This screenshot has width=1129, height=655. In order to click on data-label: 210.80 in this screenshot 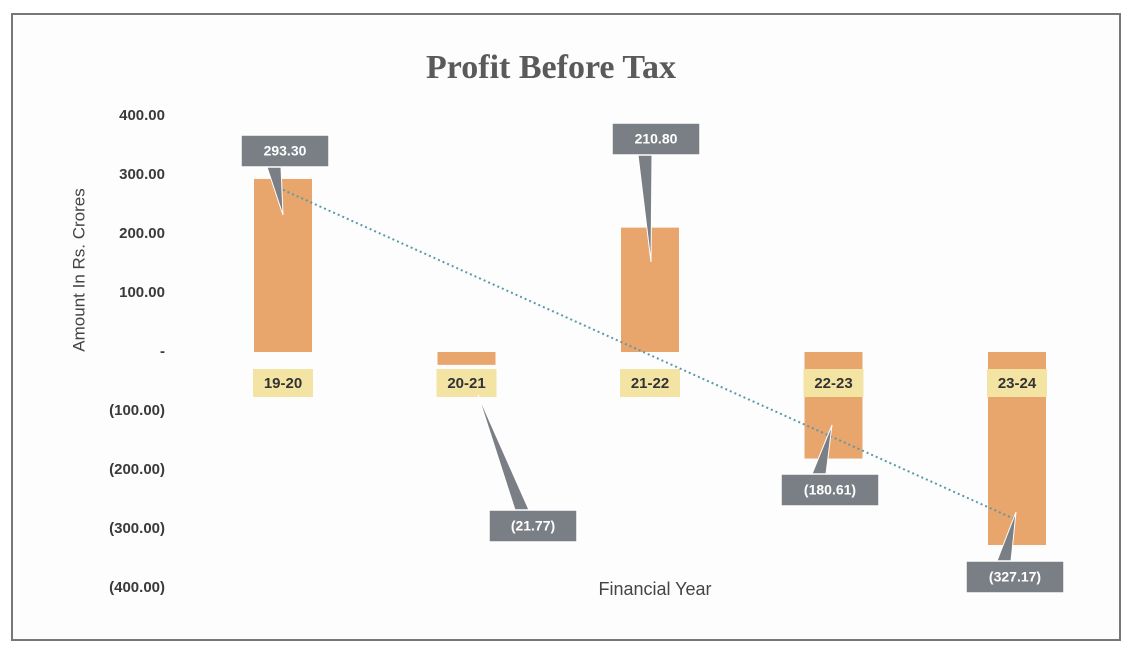, I will do `click(656, 139)`.